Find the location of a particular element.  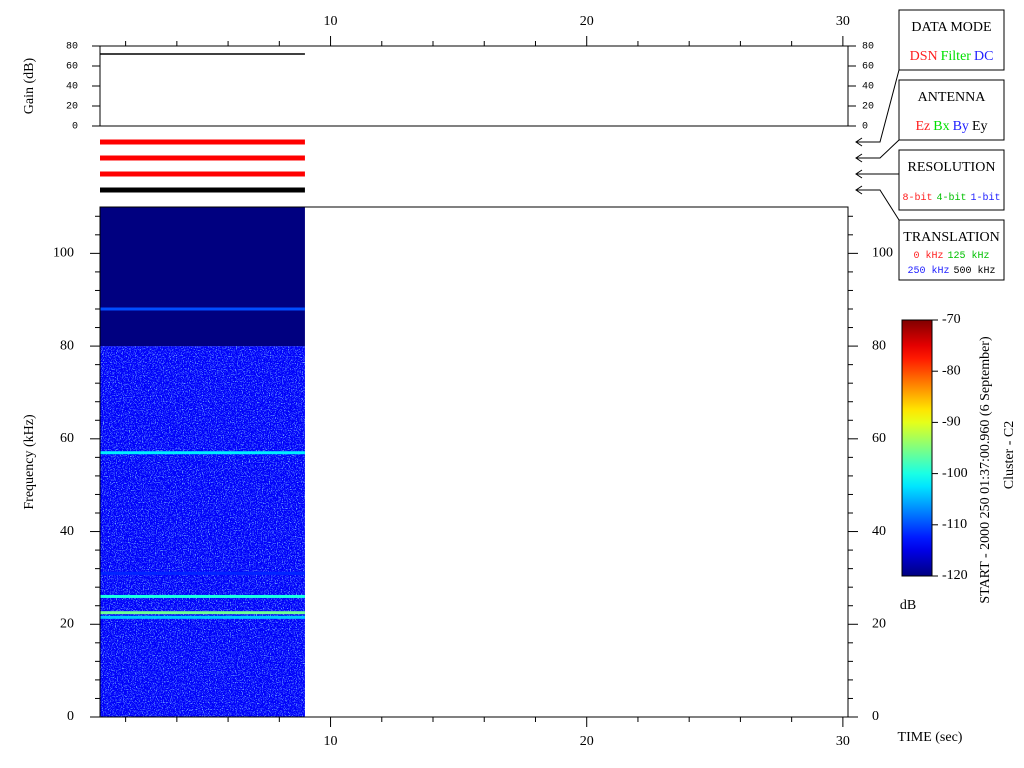

legend-item: 250 kHz is located at coordinates (928, 271).